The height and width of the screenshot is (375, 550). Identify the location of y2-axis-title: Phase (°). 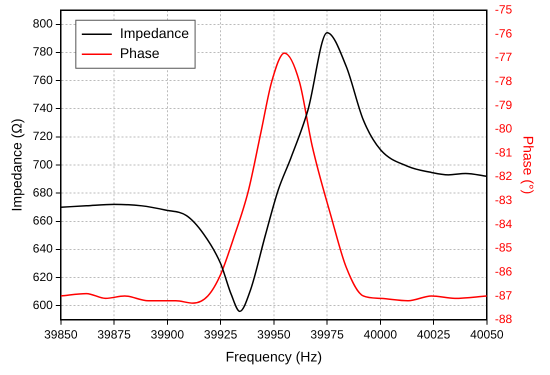
(528, 165).